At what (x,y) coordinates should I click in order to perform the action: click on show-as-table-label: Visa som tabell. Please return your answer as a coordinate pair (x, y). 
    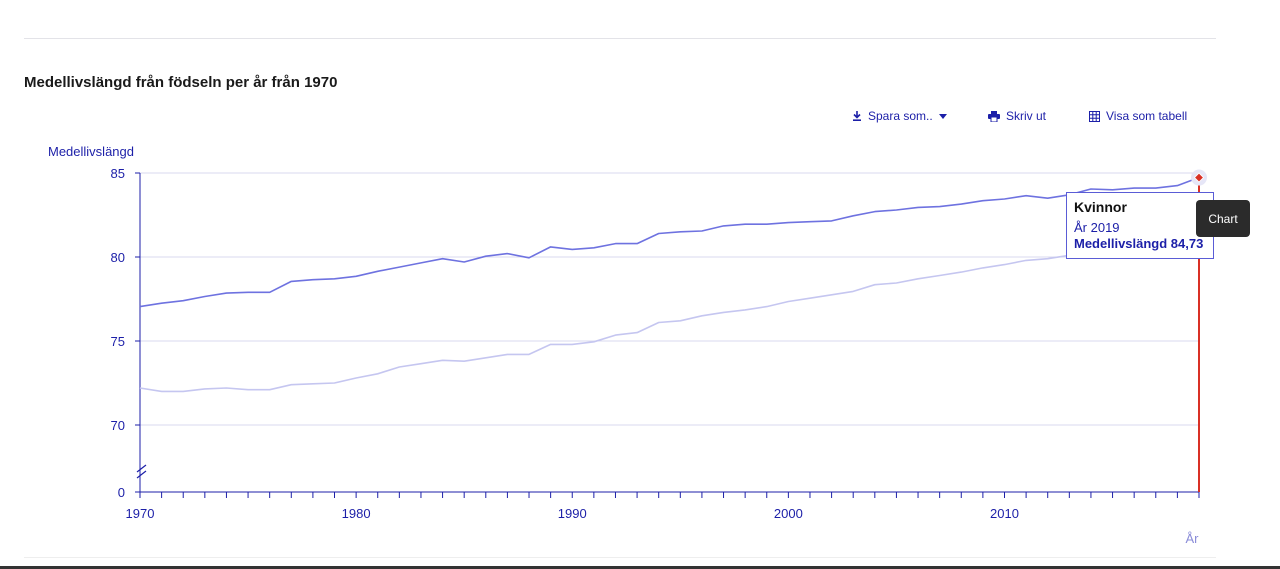
    Looking at the image, I should click on (1147, 116).